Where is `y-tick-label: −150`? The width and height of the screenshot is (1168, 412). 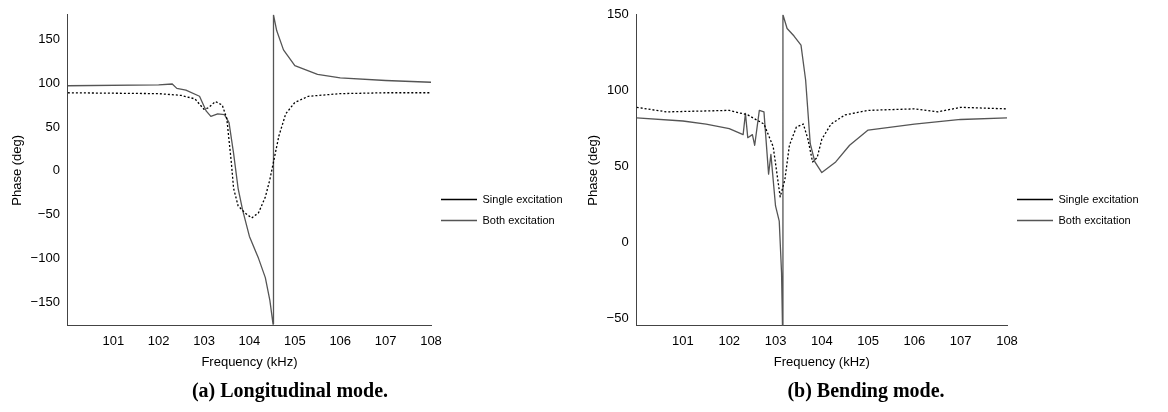
y-tick-label: −150 is located at coordinates (45, 301).